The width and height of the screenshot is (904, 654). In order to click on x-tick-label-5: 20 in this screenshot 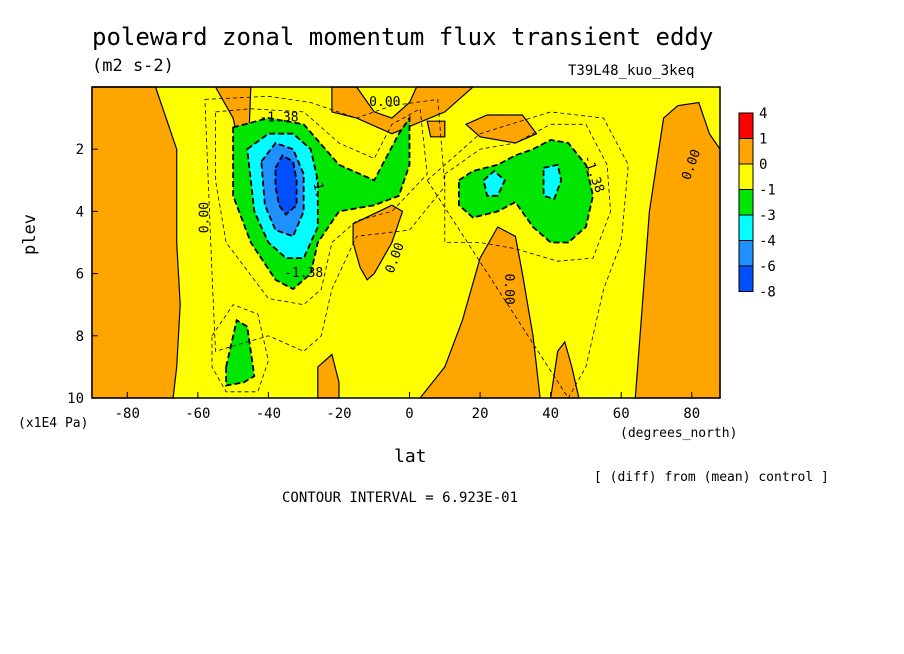, I will do `click(480, 414)`.